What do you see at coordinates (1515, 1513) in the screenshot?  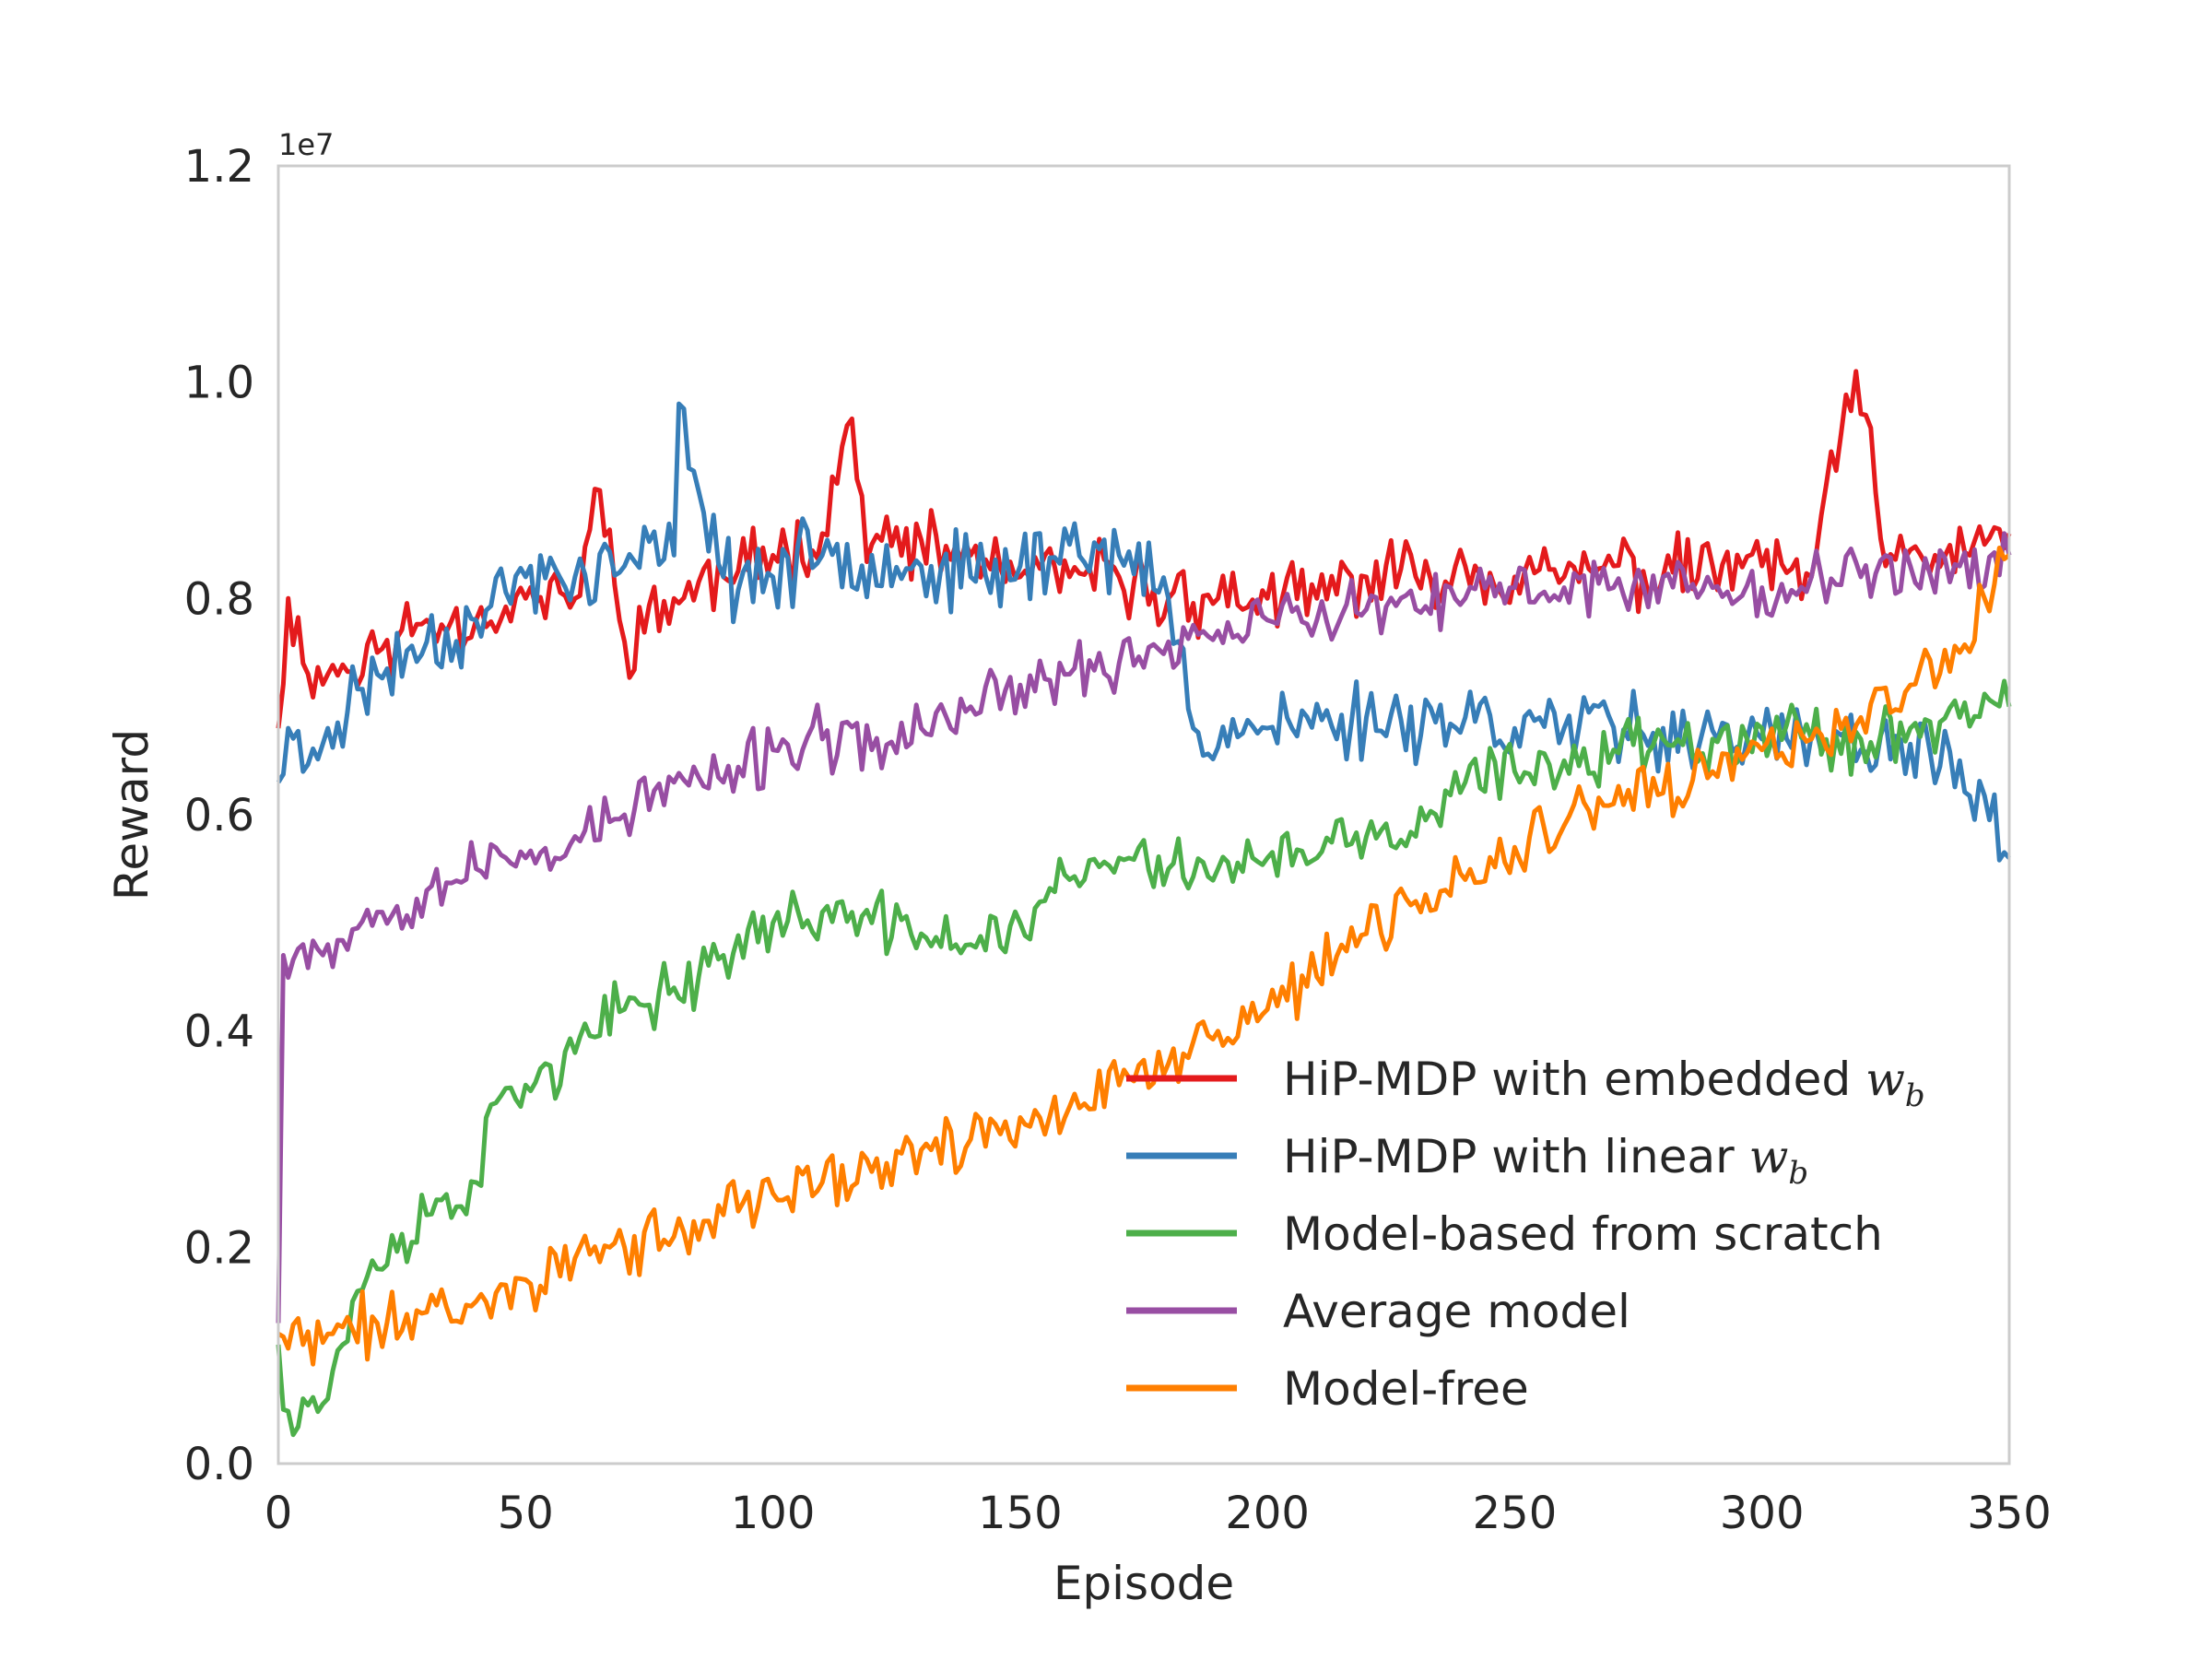 I see `x-tick-label: 250` at bounding box center [1515, 1513].